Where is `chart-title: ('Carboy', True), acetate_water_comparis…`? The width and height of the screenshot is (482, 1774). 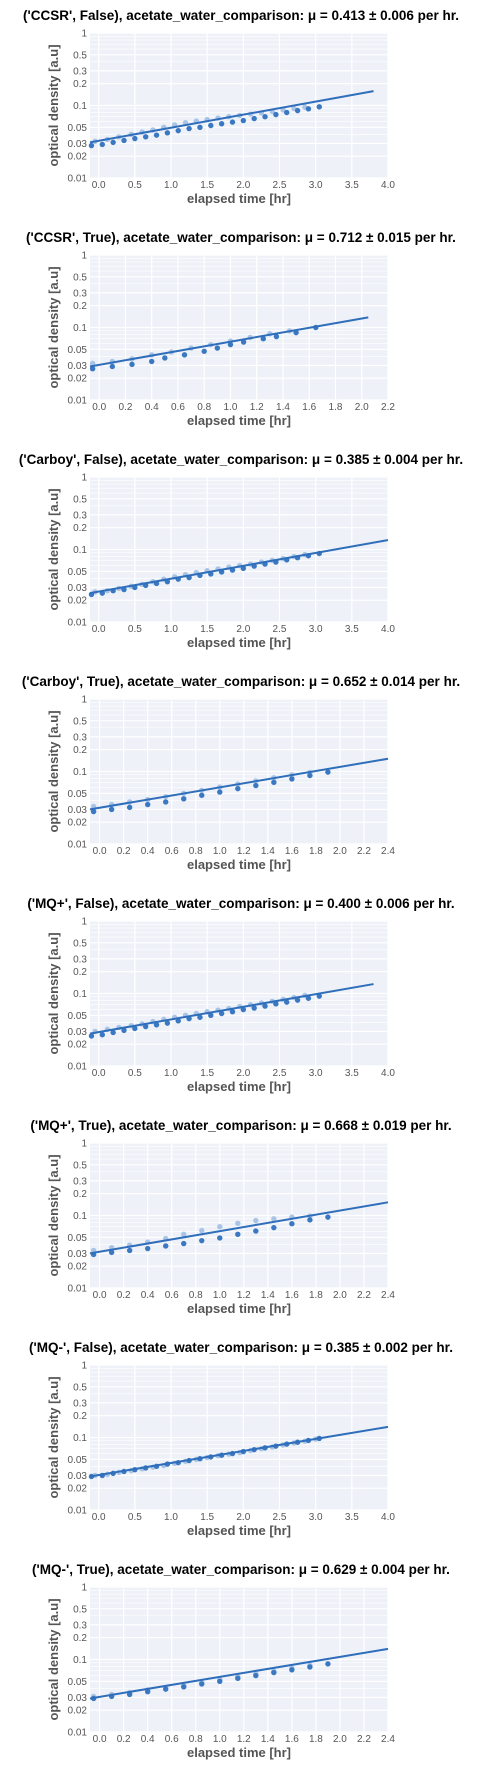 chart-title: ('Carboy', True), acetate_water_comparis… is located at coordinates (241, 681).